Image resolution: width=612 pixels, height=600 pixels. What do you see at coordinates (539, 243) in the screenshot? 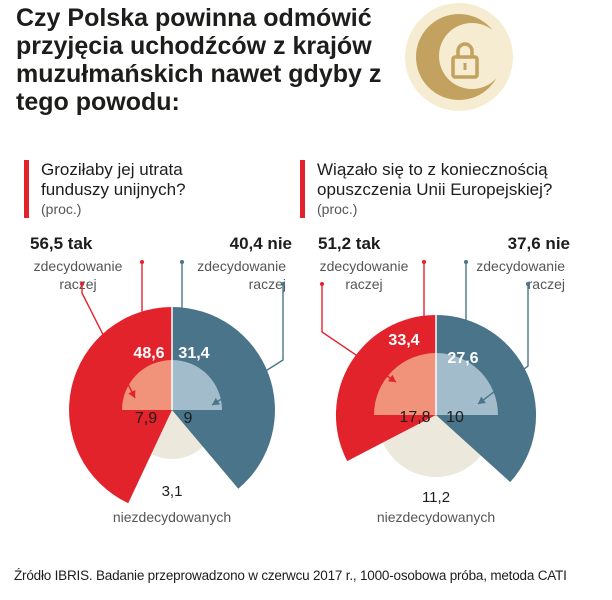
I see `no-total-label: 37,6 nie` at bounding box center [539, 243].